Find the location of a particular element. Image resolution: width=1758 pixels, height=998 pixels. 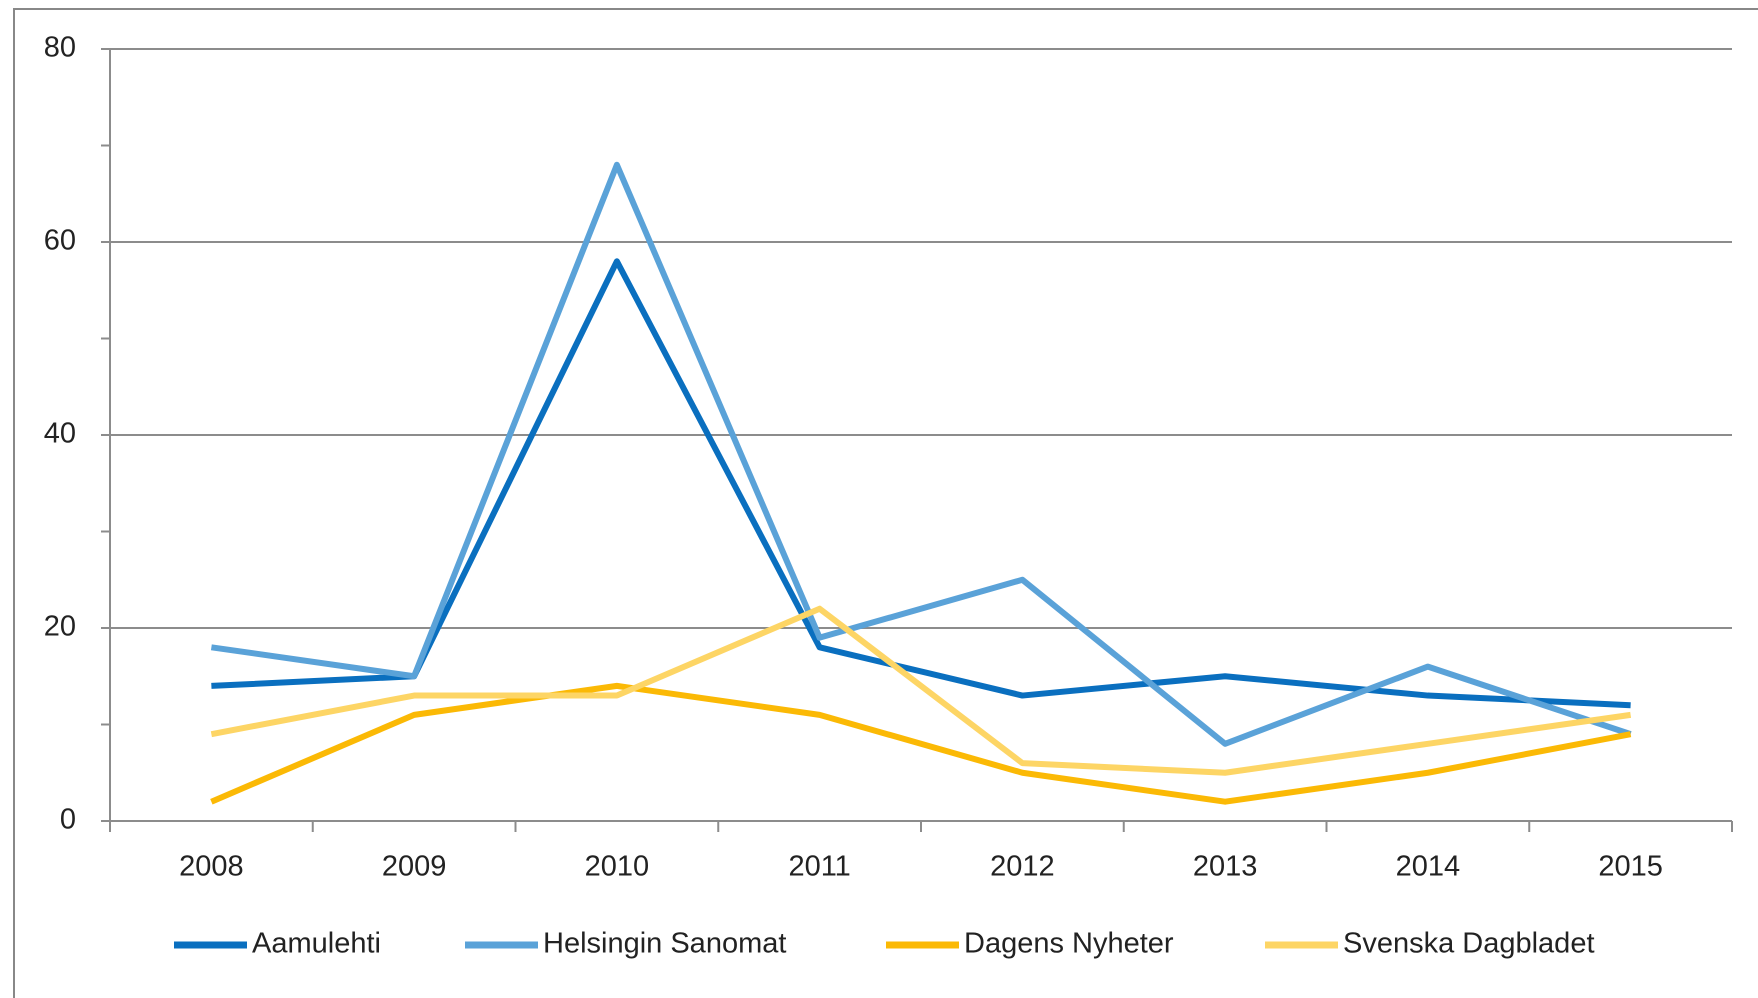

x-tick-label: 2013 is located at coordinates (1225, 867).